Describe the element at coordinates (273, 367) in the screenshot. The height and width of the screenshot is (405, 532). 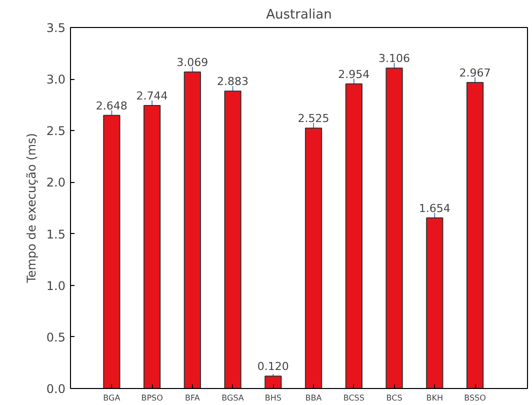
I see `data-label: 0.120` at that location.